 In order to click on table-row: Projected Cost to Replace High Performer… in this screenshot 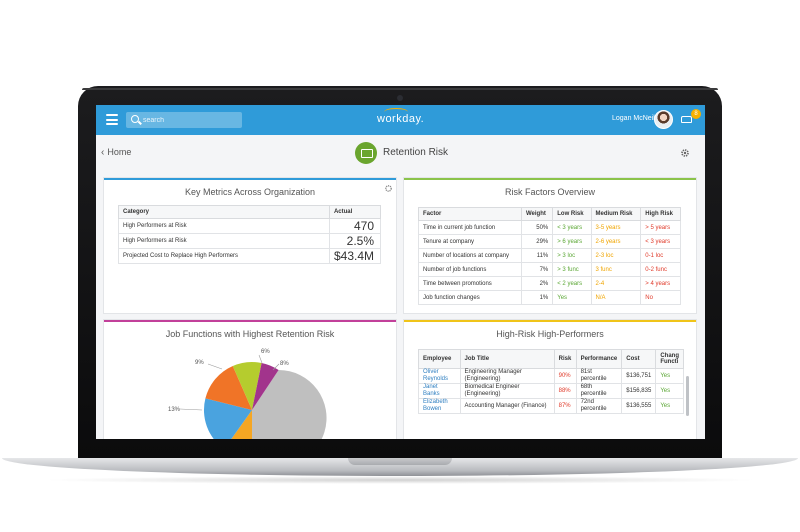, I will do `click(250, 256)`.